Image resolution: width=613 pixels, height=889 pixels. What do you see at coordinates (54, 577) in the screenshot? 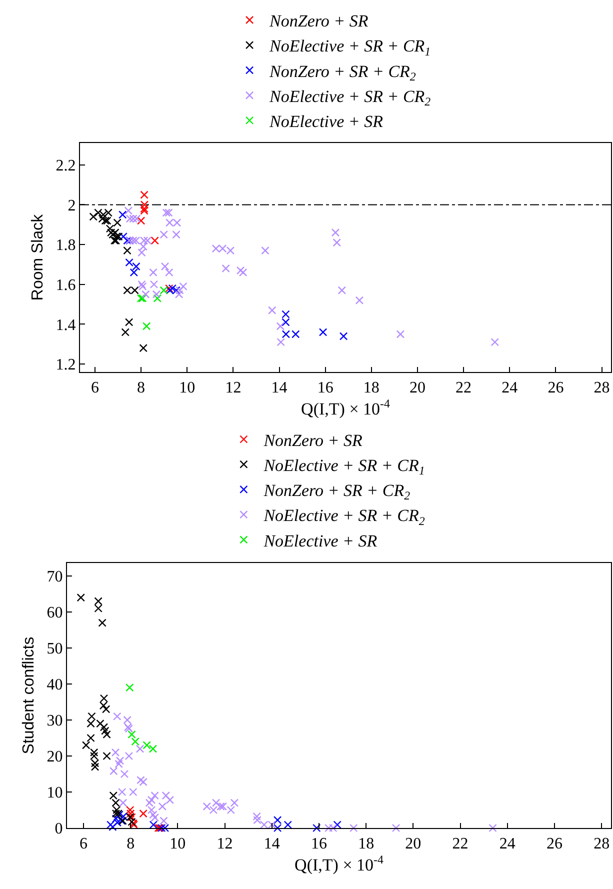
I see `y-tick-label: 70` at bounding box center [54, 577].